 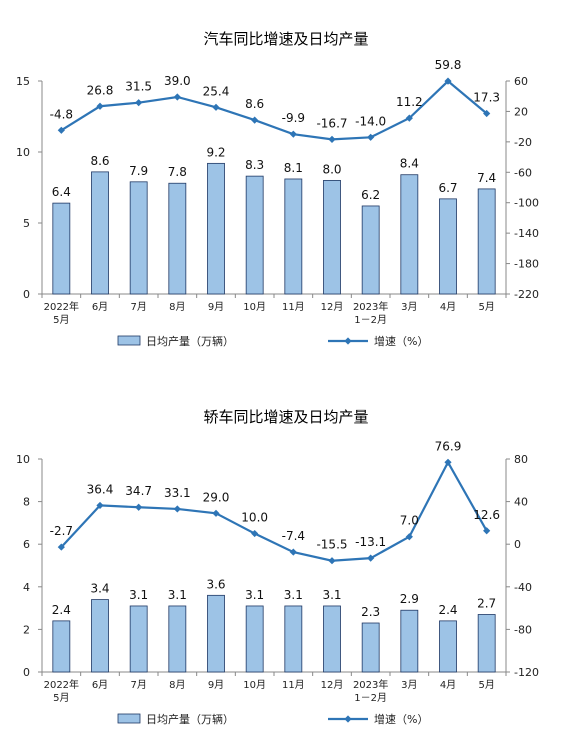 What do you see at coordinates (138, 491) in the screenshot?
I see `growth-value-label: 34.7` at bounding box center [138, 491].